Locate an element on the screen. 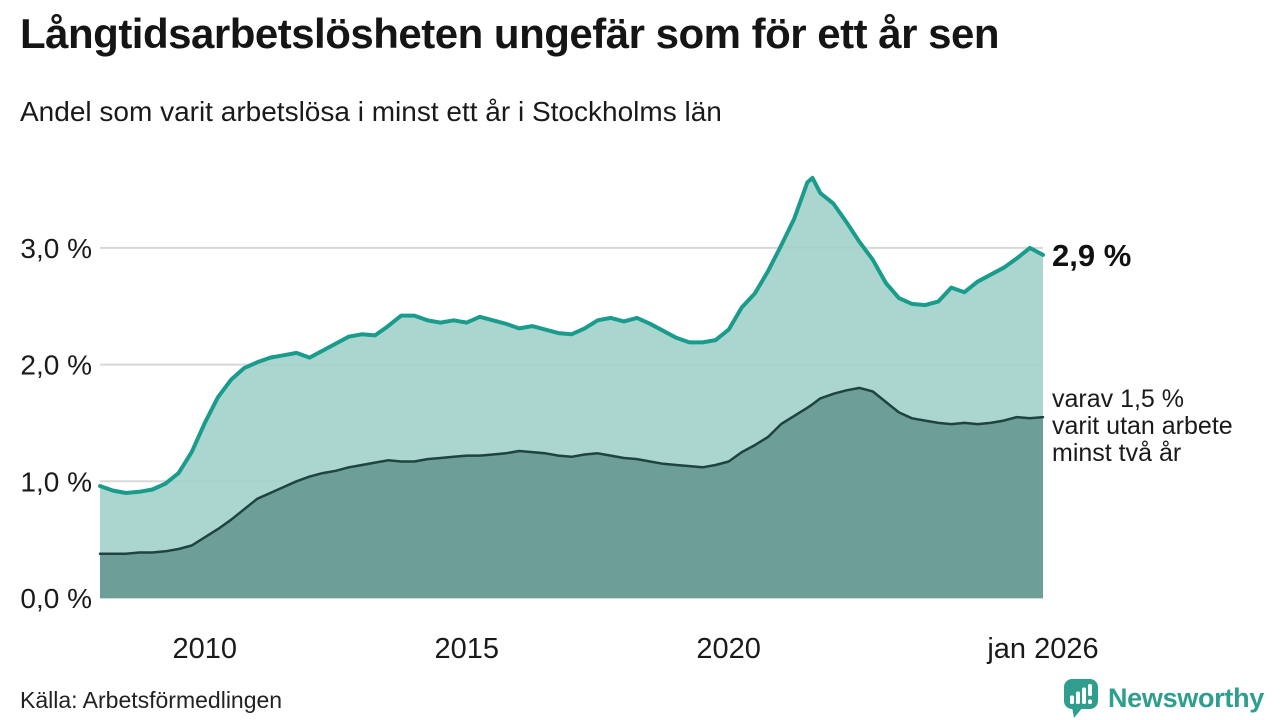 This screenshot has width=1280, height=720. end-label-two-years-line1: varav 1,5 % is located at coordinates (1118, 399).